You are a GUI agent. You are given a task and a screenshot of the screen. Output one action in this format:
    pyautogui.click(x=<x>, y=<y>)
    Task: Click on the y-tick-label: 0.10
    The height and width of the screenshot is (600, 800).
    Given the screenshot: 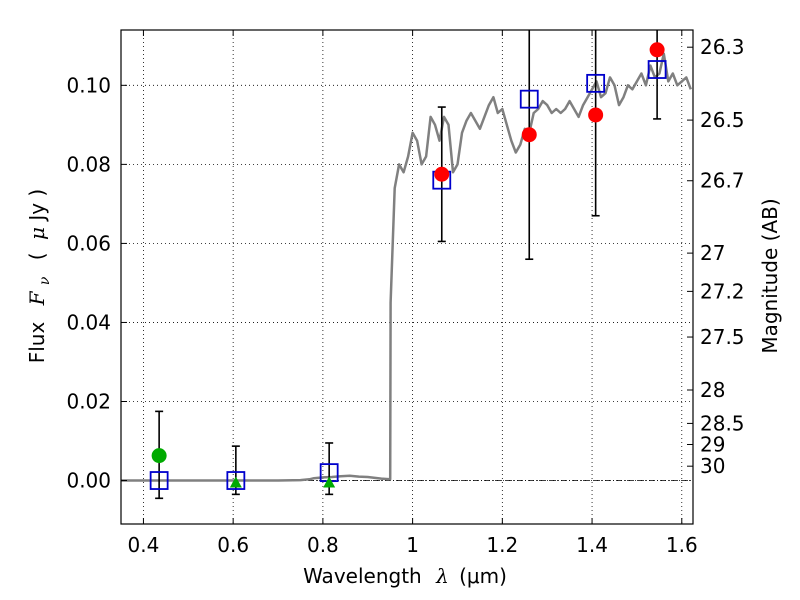 What is the action you would take?
    pyautogui.click(x=88, y=85)
    